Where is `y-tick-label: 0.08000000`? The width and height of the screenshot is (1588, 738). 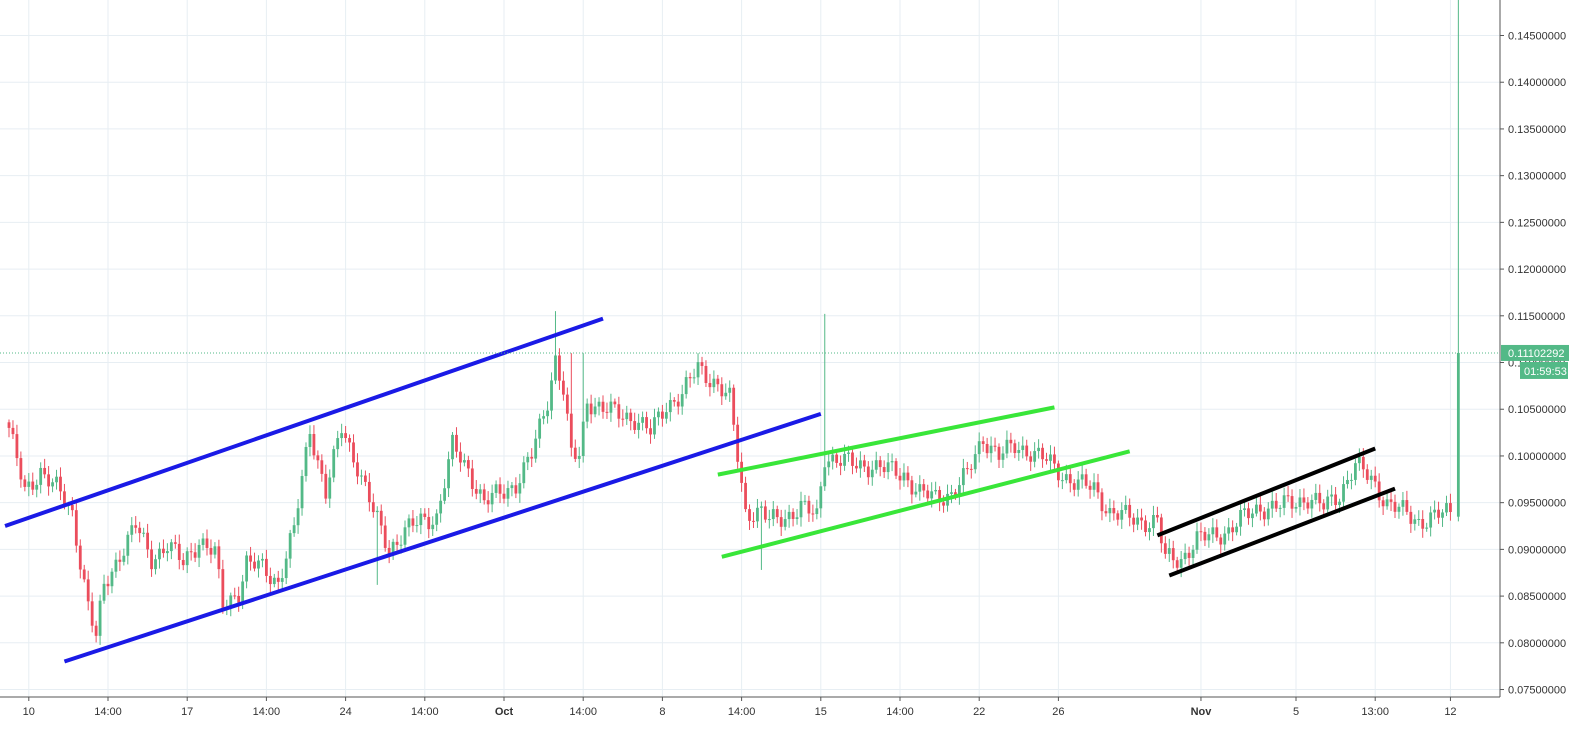
y-tick-label: 0.08000000 is located at coordinates (1537, 644).